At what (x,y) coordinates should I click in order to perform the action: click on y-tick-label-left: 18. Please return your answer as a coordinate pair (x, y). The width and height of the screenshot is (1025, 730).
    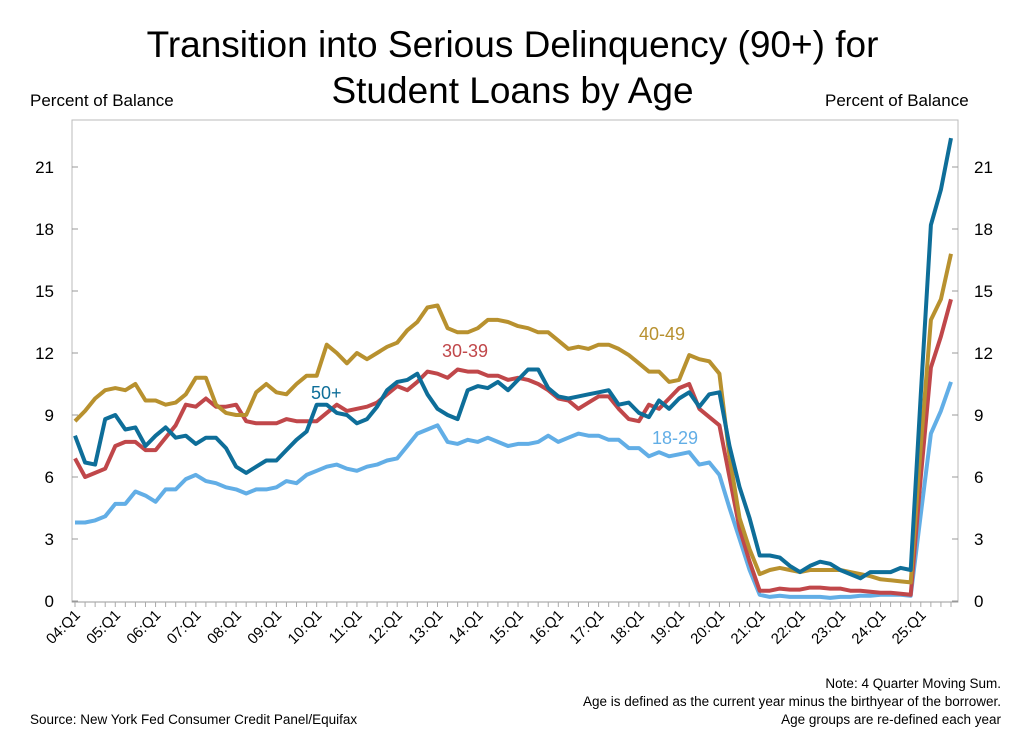
    Looking at the image, I should click on (44, 229).